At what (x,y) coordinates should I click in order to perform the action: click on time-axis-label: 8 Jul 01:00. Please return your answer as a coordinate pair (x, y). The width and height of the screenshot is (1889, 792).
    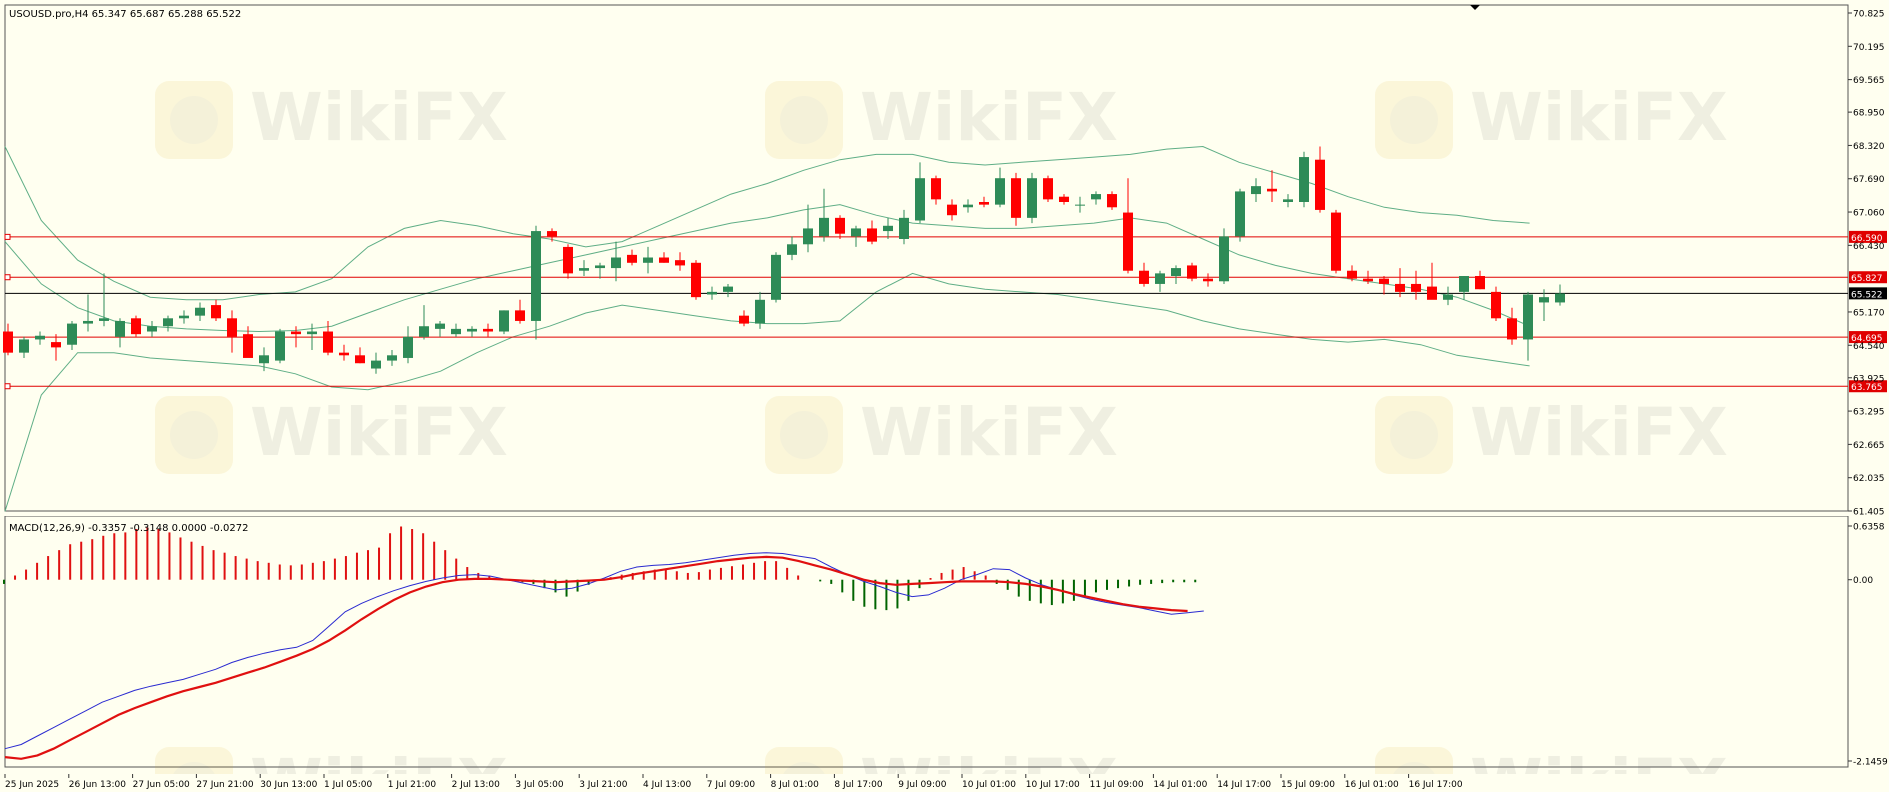
    Looking at the image, I should click on (795, 785).